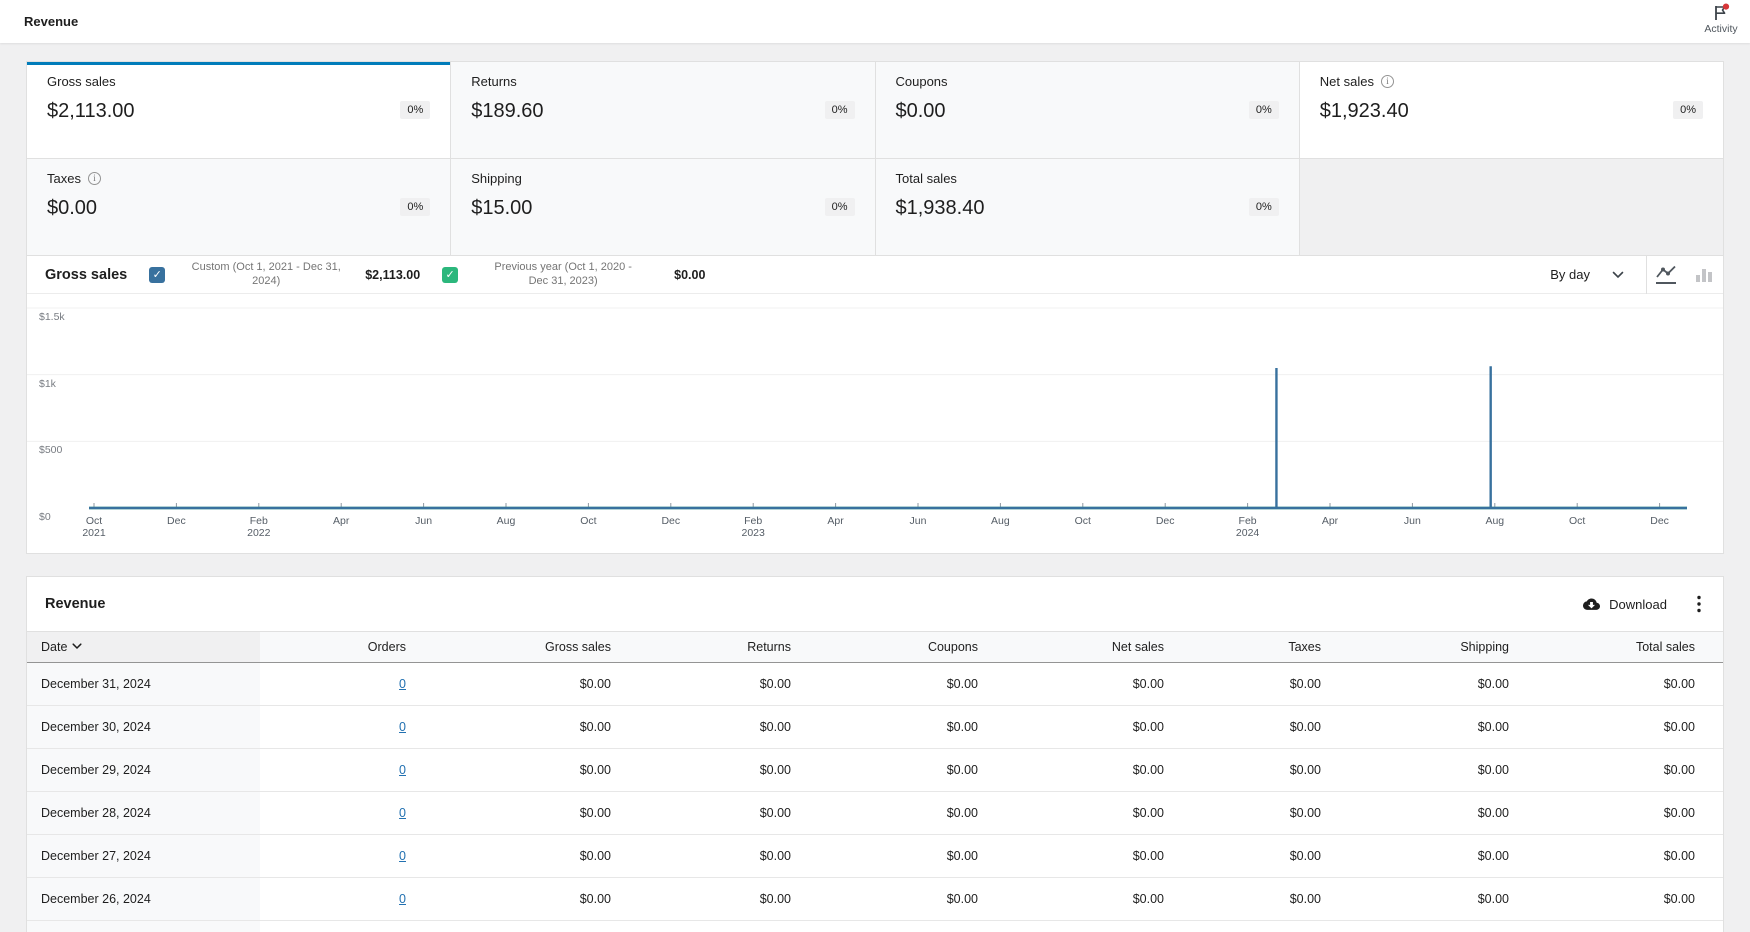 The width and height of the screenshot is (1750, 932). I want to click on column-header-total_sales: Total sales, so click(1630, 647).